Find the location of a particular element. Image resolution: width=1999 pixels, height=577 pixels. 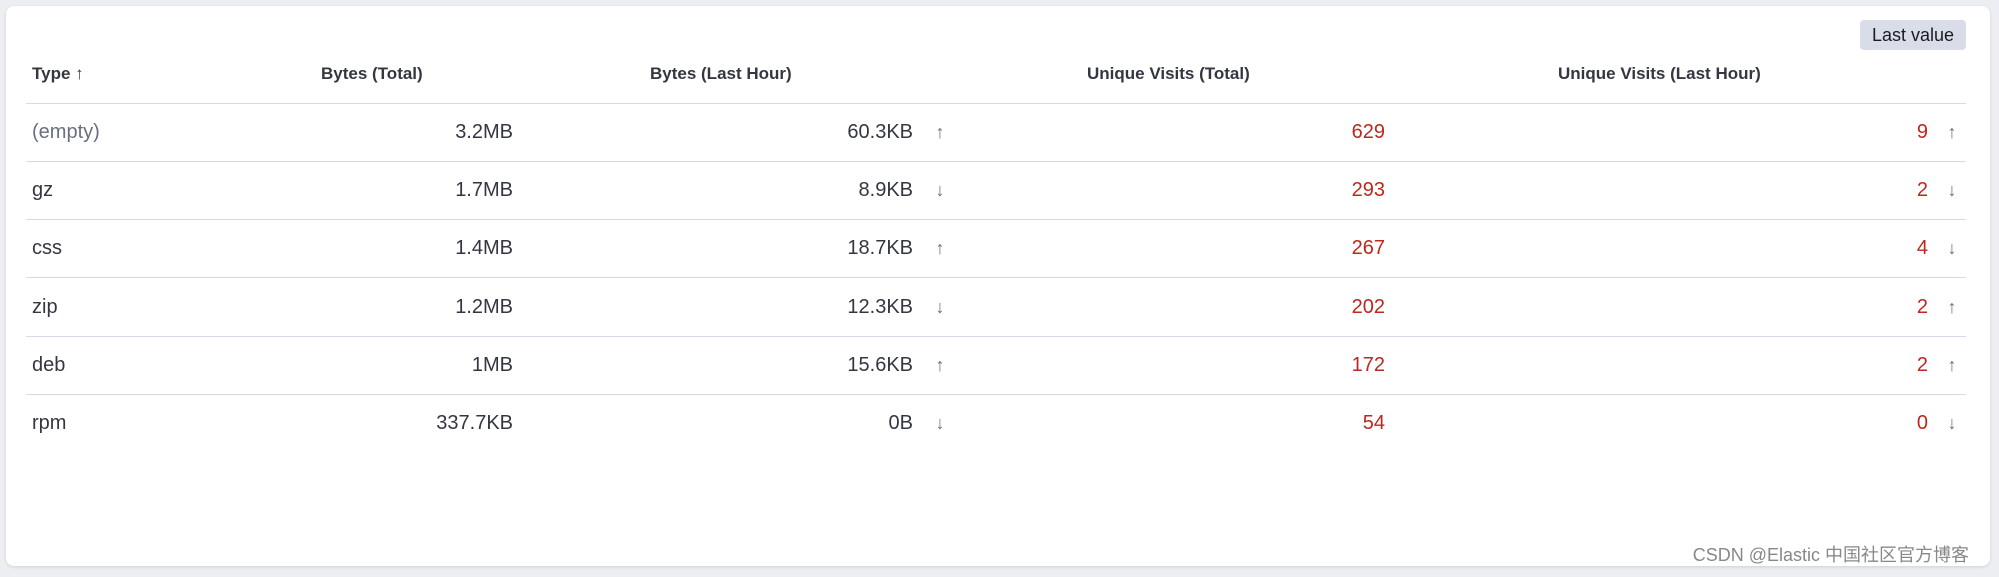

cell-bytes-total: 337.7KB is located at coordinates (474, 423).